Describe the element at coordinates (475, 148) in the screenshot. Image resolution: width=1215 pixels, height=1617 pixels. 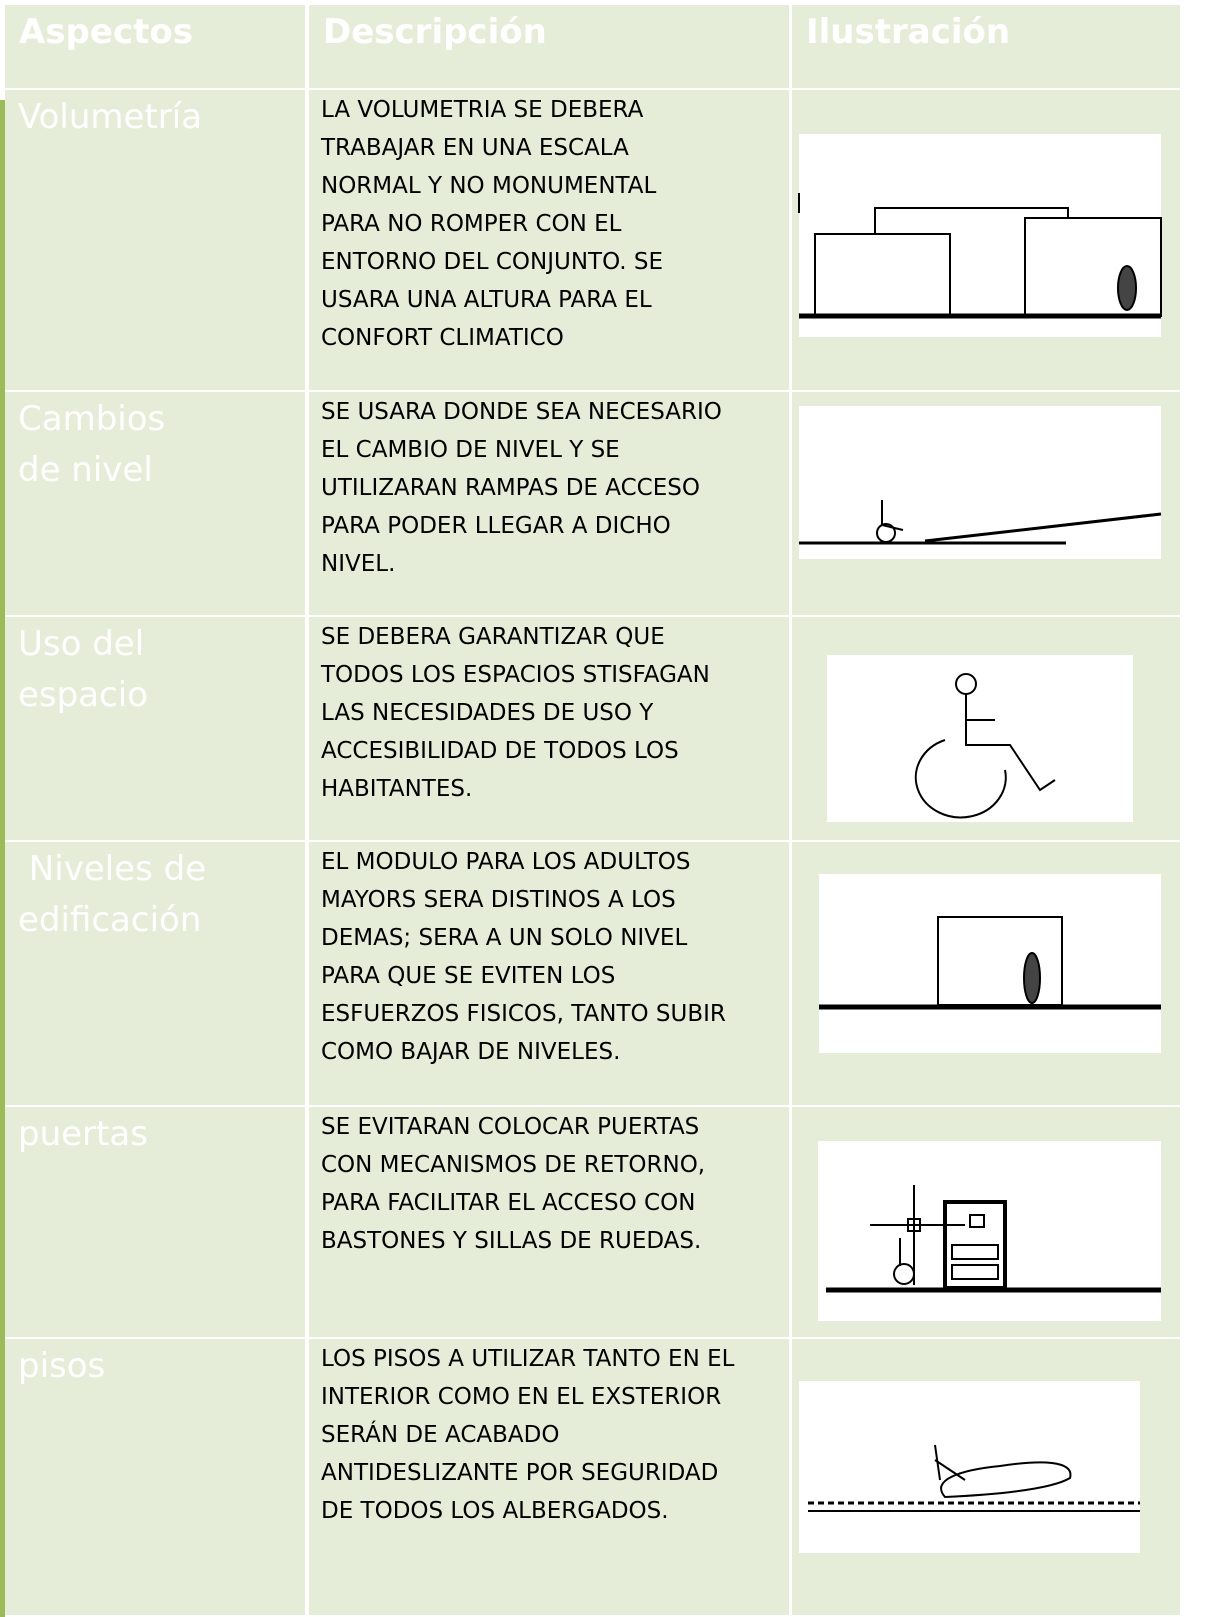
I see `description-text: TRABAJAR EN UNA ESCALA` at that location.